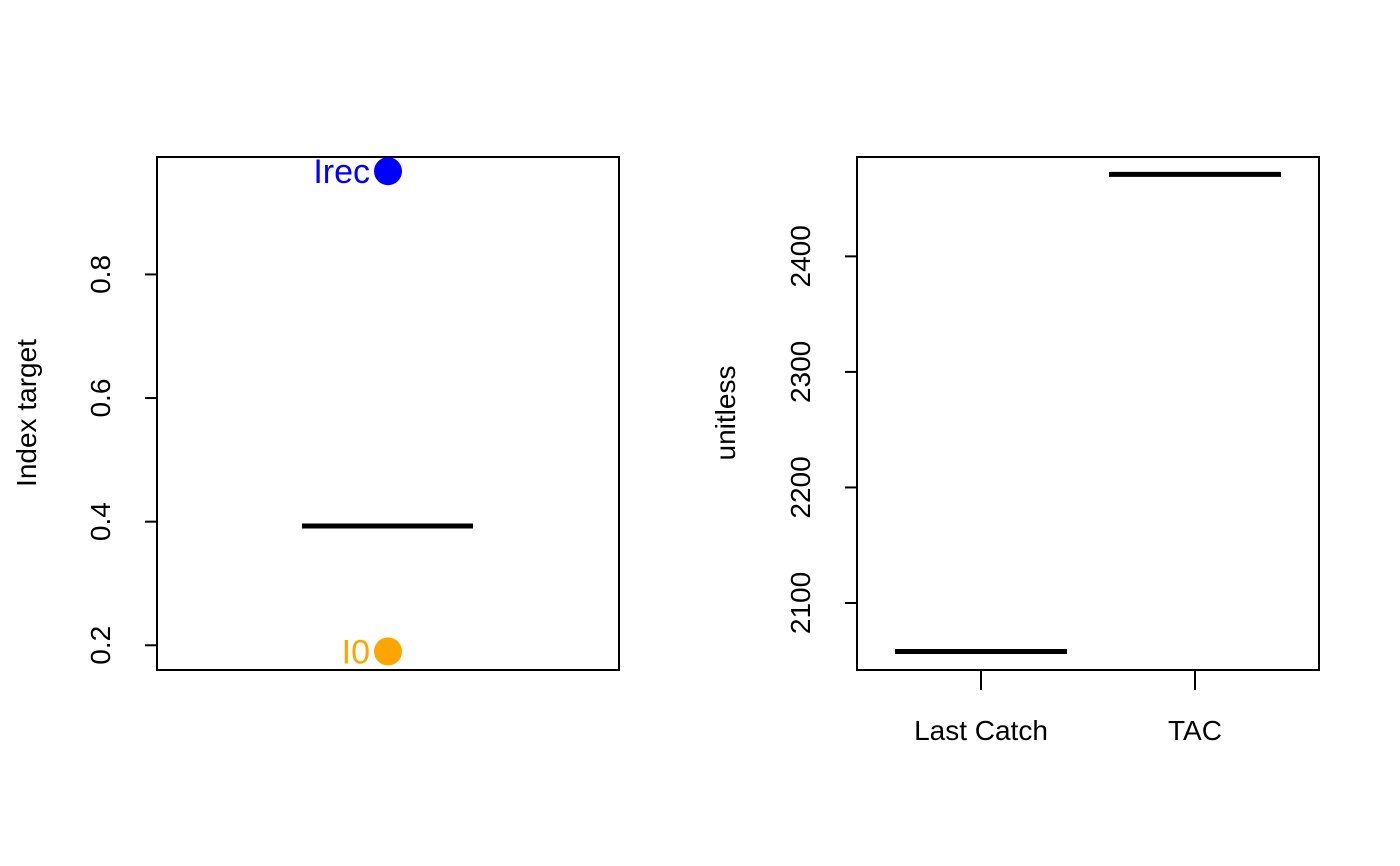 The height and width of the screenshot is (866, 1400). I want to click on y-tick-label: 0.8, so click(100, 274).